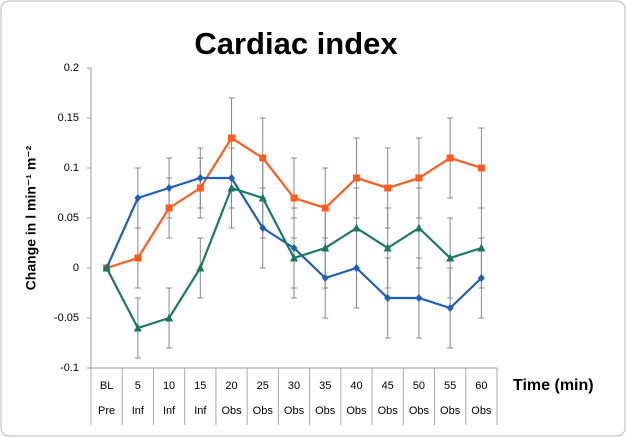  Describe the element at coordinates (200, 386) in the screenshot. I see `x-tick-label: 15` at that location.